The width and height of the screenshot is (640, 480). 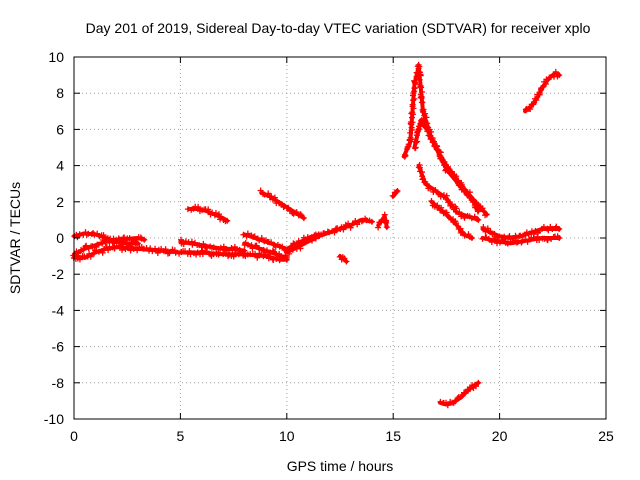 I want to click on x-tick-label: 10, so click(x=287, y=436).